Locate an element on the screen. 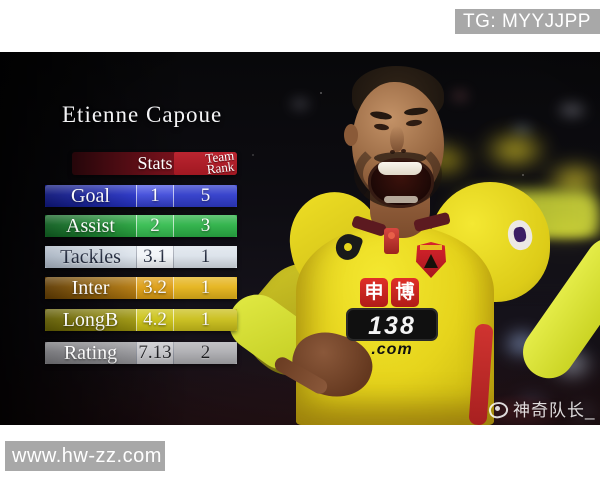  table-header-row: Stats Team Rank is located at coordinates (155, 162).